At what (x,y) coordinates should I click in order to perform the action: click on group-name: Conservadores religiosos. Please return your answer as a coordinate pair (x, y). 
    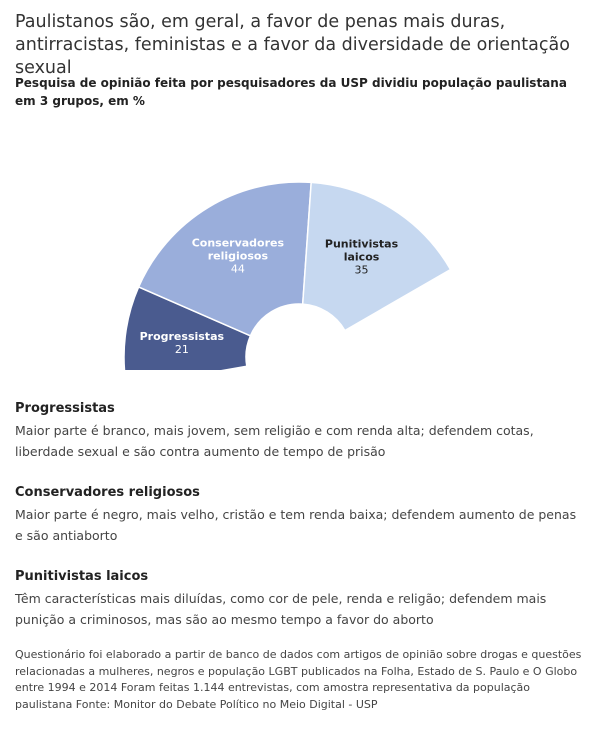
    Looking at the image, I should click on (107, 492).